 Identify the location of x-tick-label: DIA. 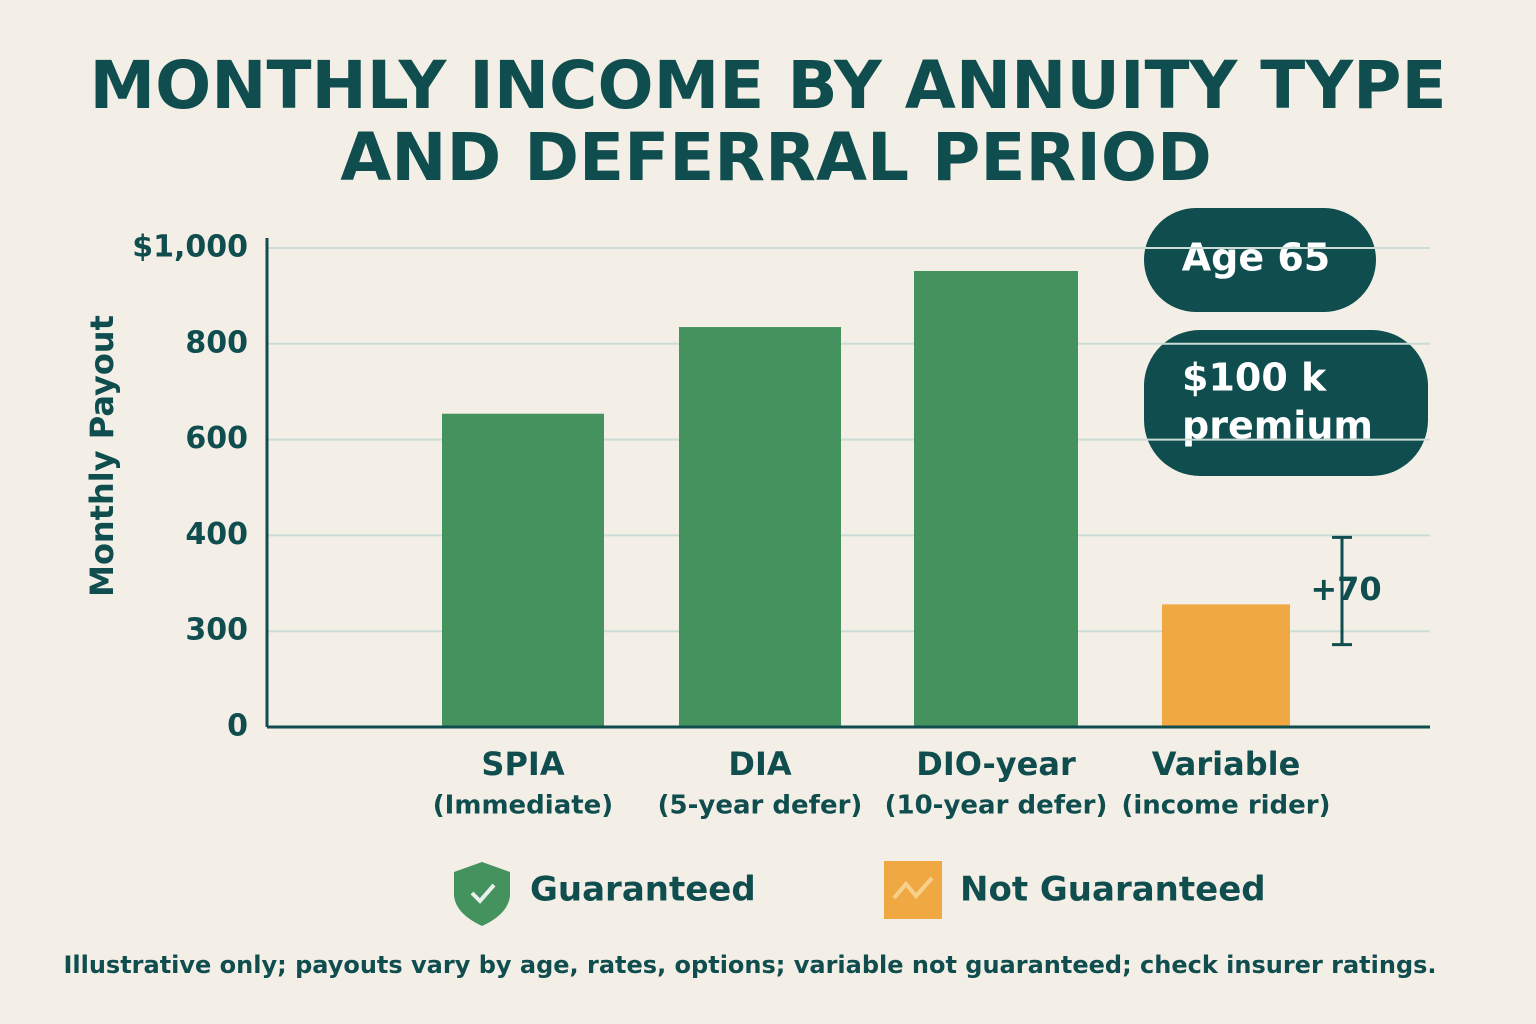
(759, 764).